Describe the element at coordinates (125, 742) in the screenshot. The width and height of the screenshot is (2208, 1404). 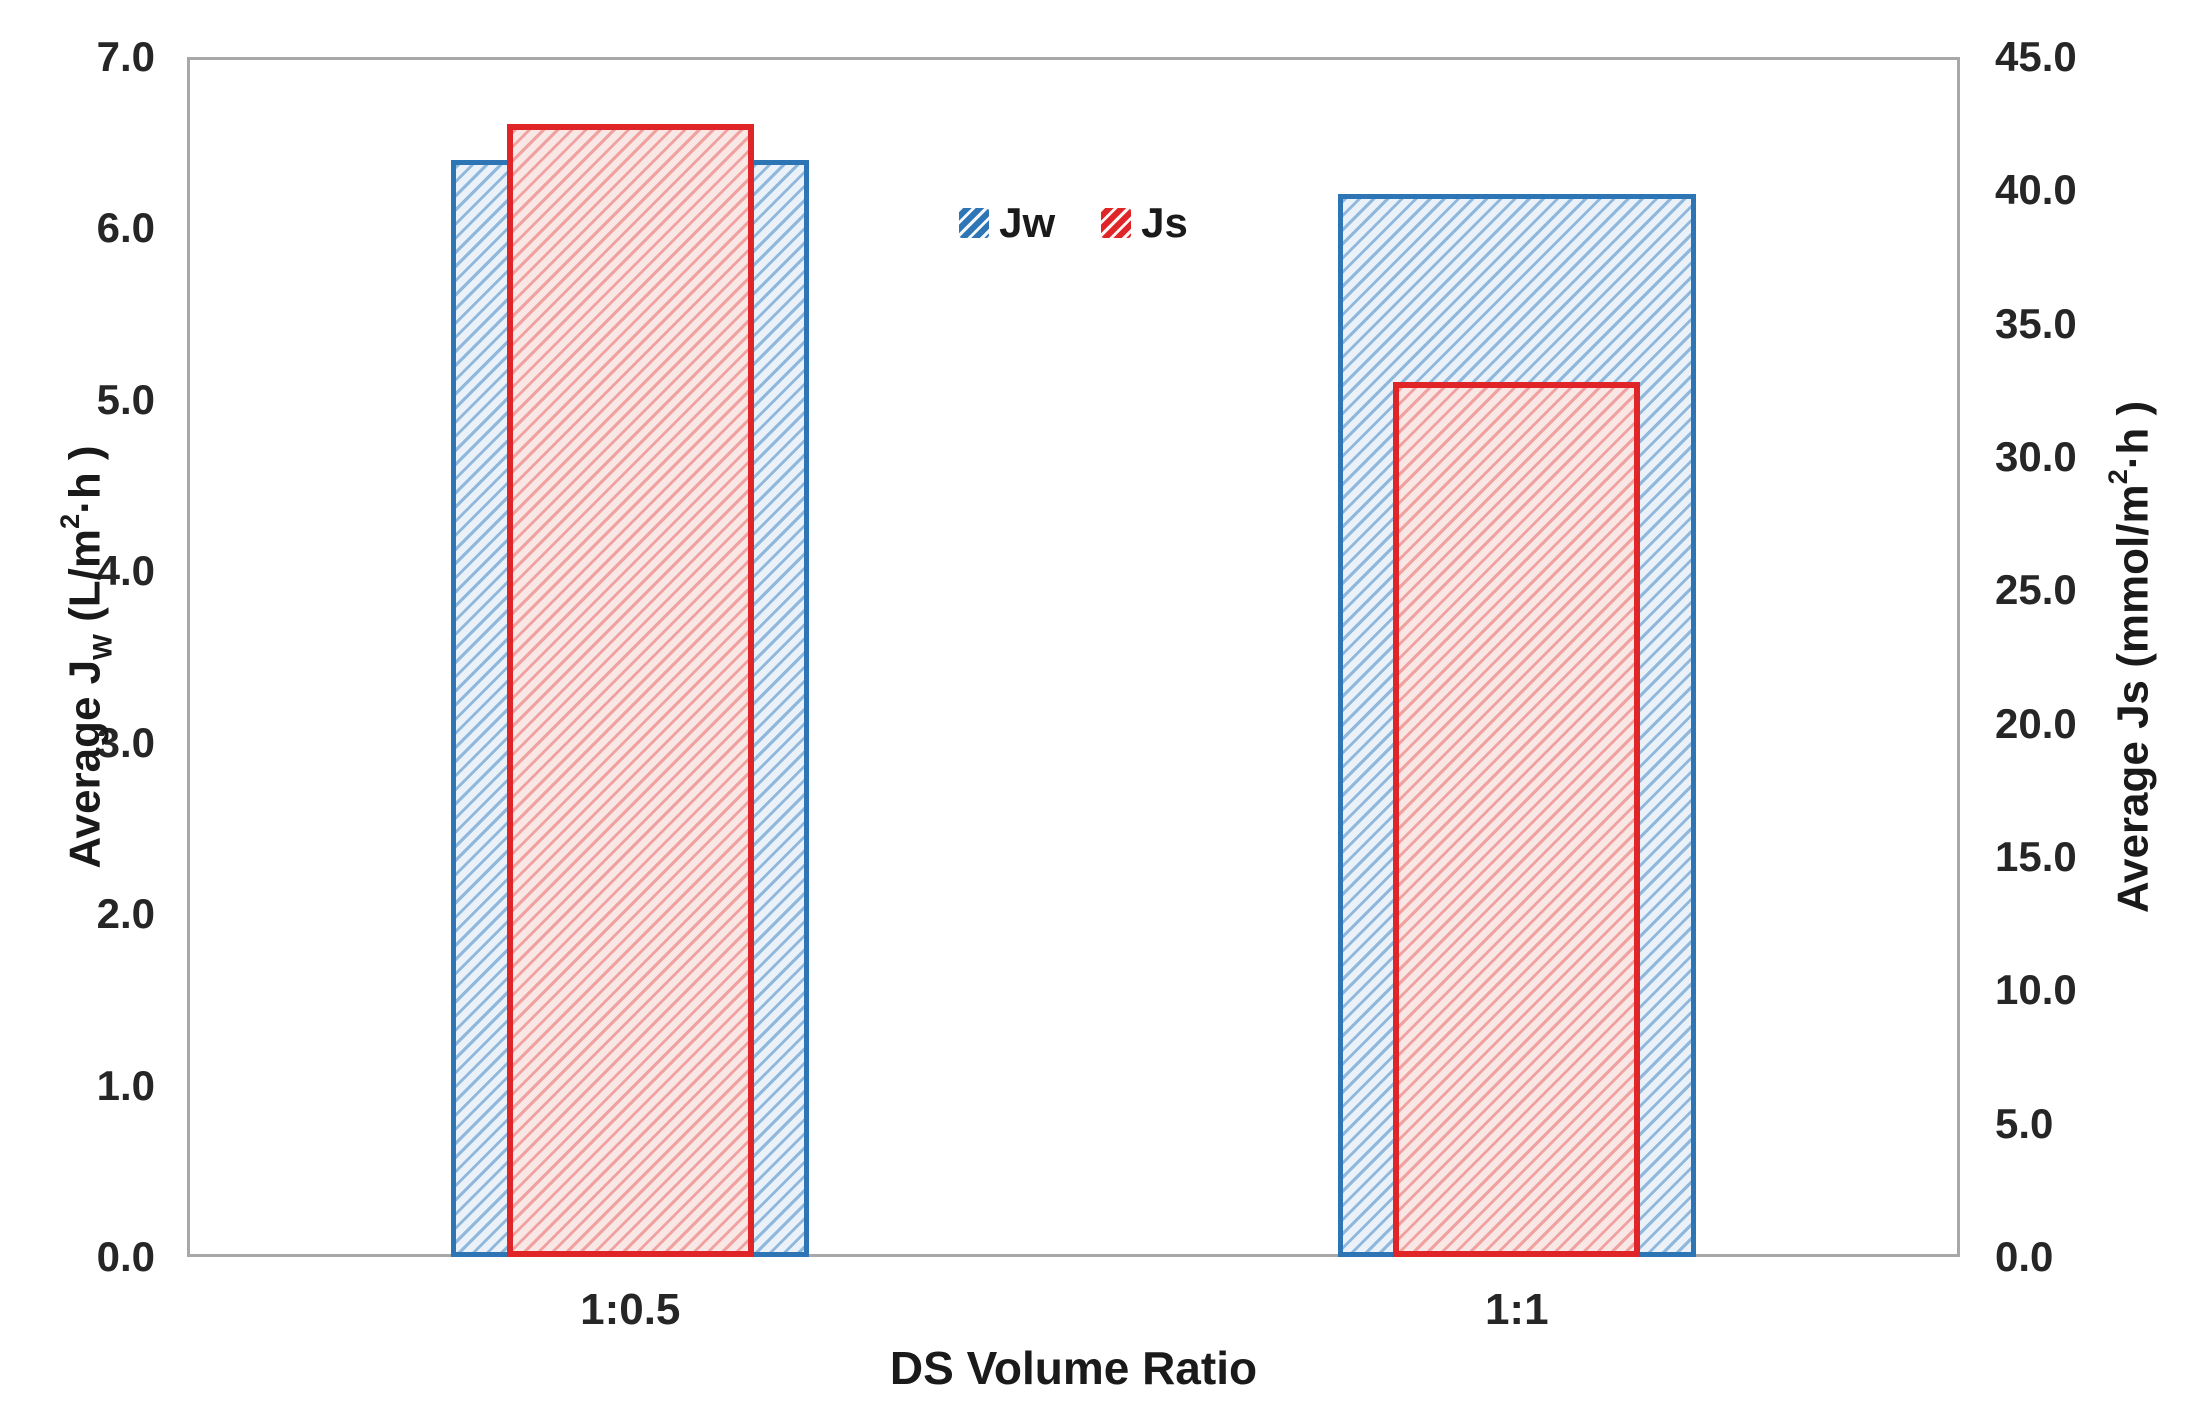
I see `left-axis-tick: 3.0` at that location.